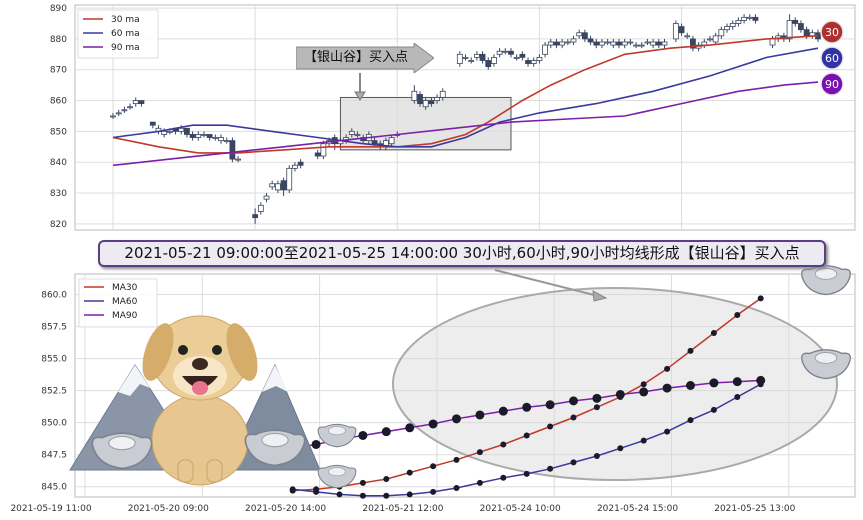 The image size is (863, 520). What do you see at coordinates (275, 378) in the screenshot?
I see `mountain-snow` at bounding box center [275, 378].